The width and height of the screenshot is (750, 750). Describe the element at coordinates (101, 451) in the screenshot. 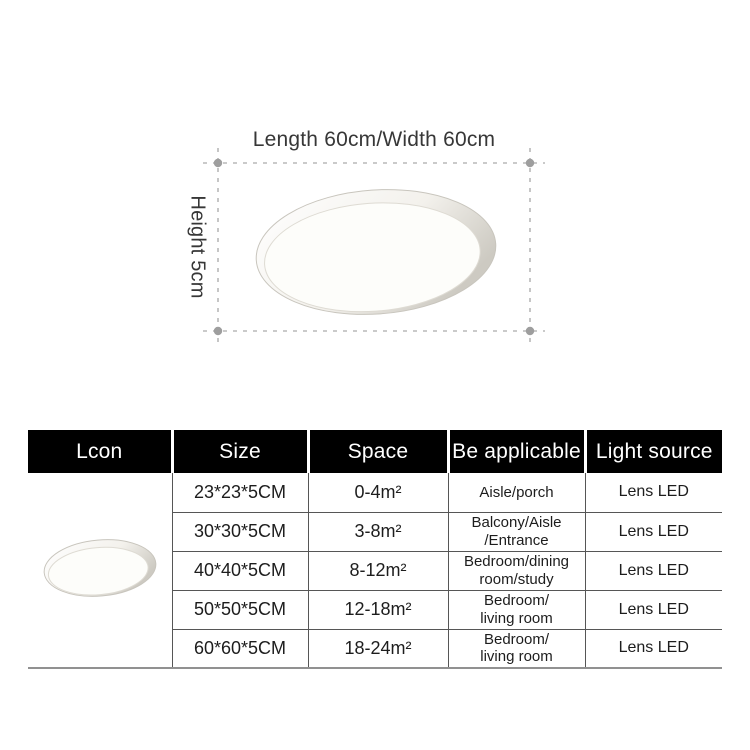

I see `col-header-icon: Lcon` at that location.